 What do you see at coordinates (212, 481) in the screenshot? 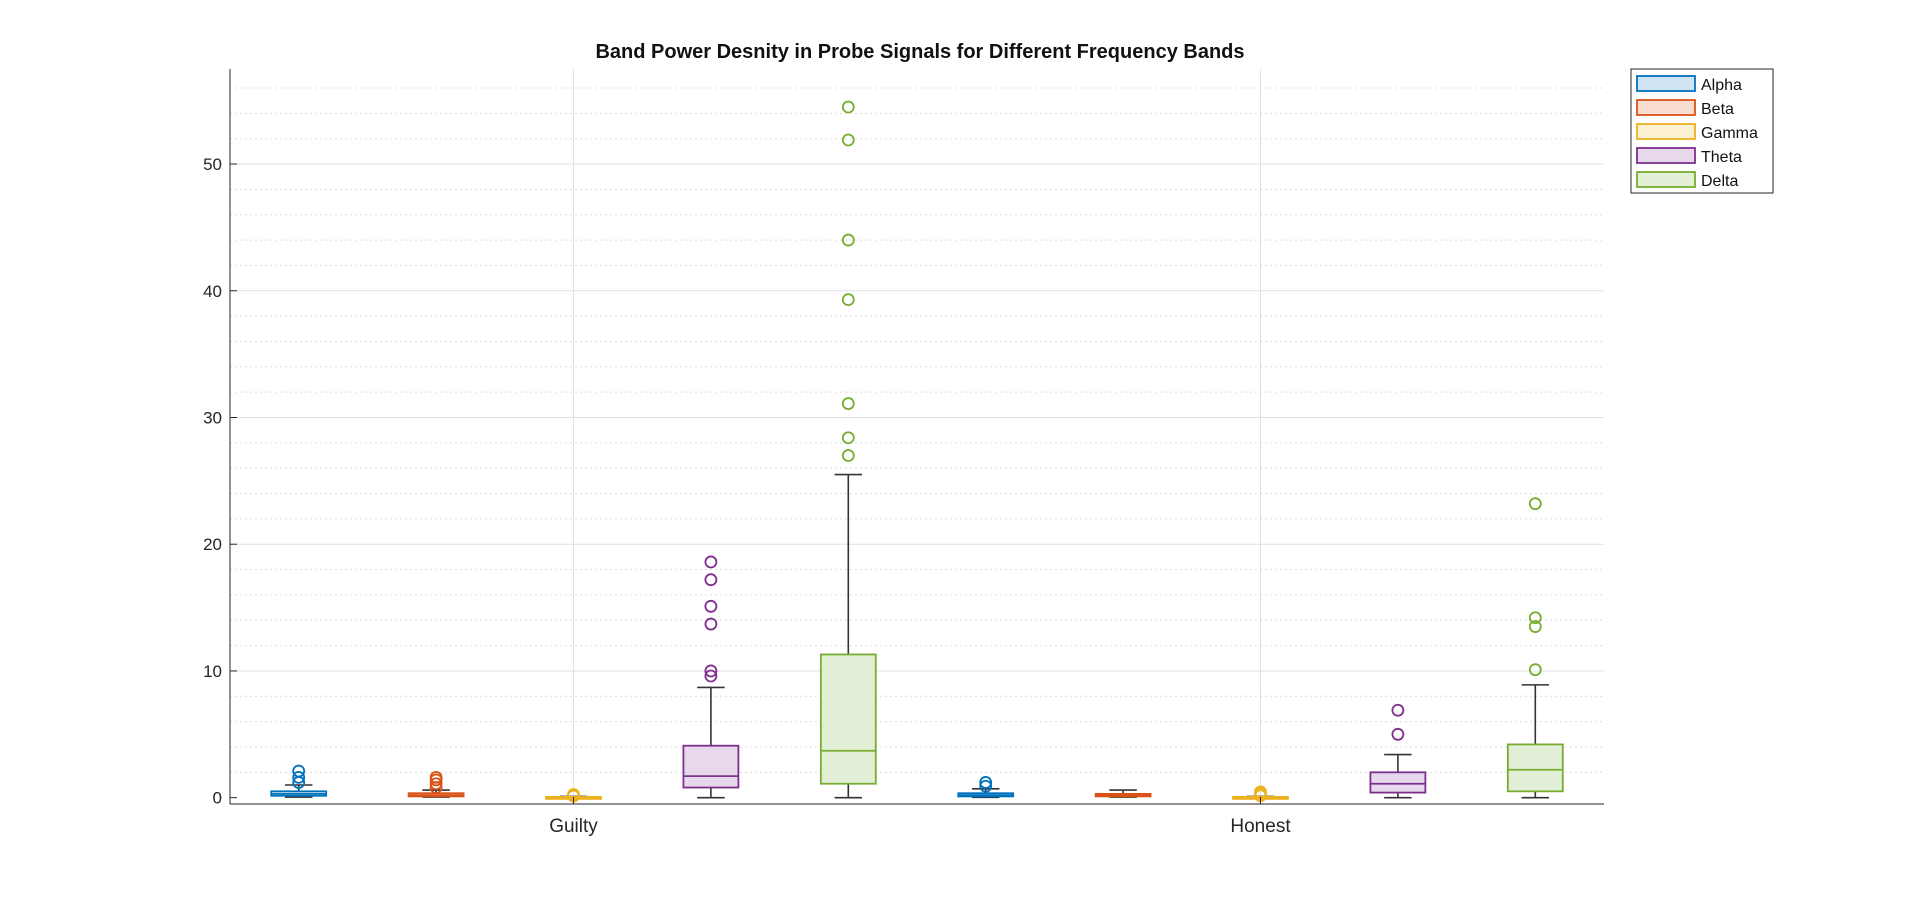
I see `y-tick-labels: 0 10 20 30 40 50` at bounding box center [212, 481].